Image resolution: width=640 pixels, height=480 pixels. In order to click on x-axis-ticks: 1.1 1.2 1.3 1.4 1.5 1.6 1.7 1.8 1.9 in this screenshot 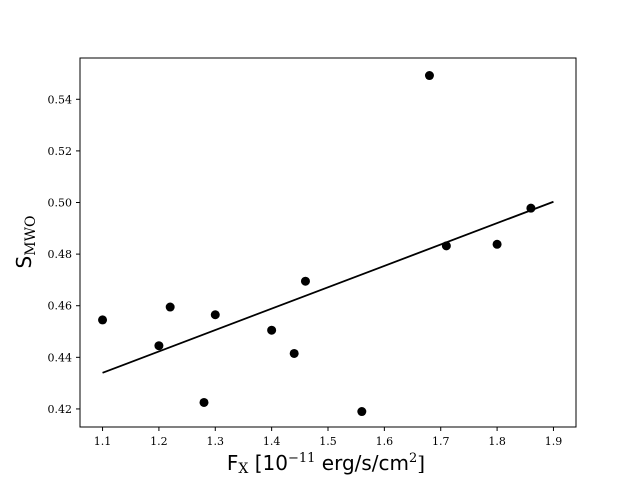, I will do `click(328, 437)`.